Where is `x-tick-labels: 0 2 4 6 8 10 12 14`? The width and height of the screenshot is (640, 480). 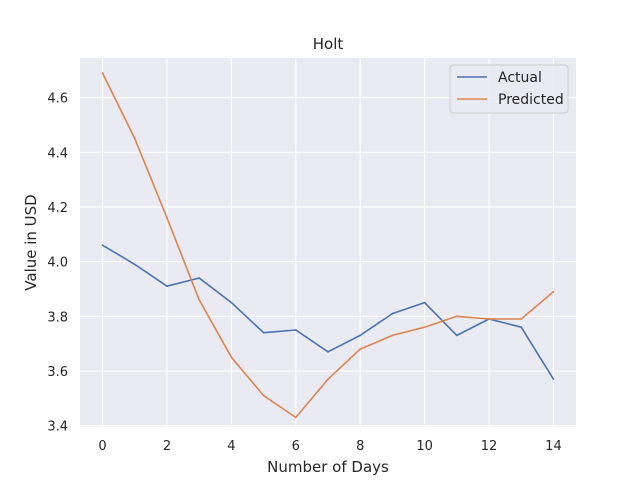
x-tick-labels: 0 2 4 6 8 10 12 14 is located at coordinates (329, 446).